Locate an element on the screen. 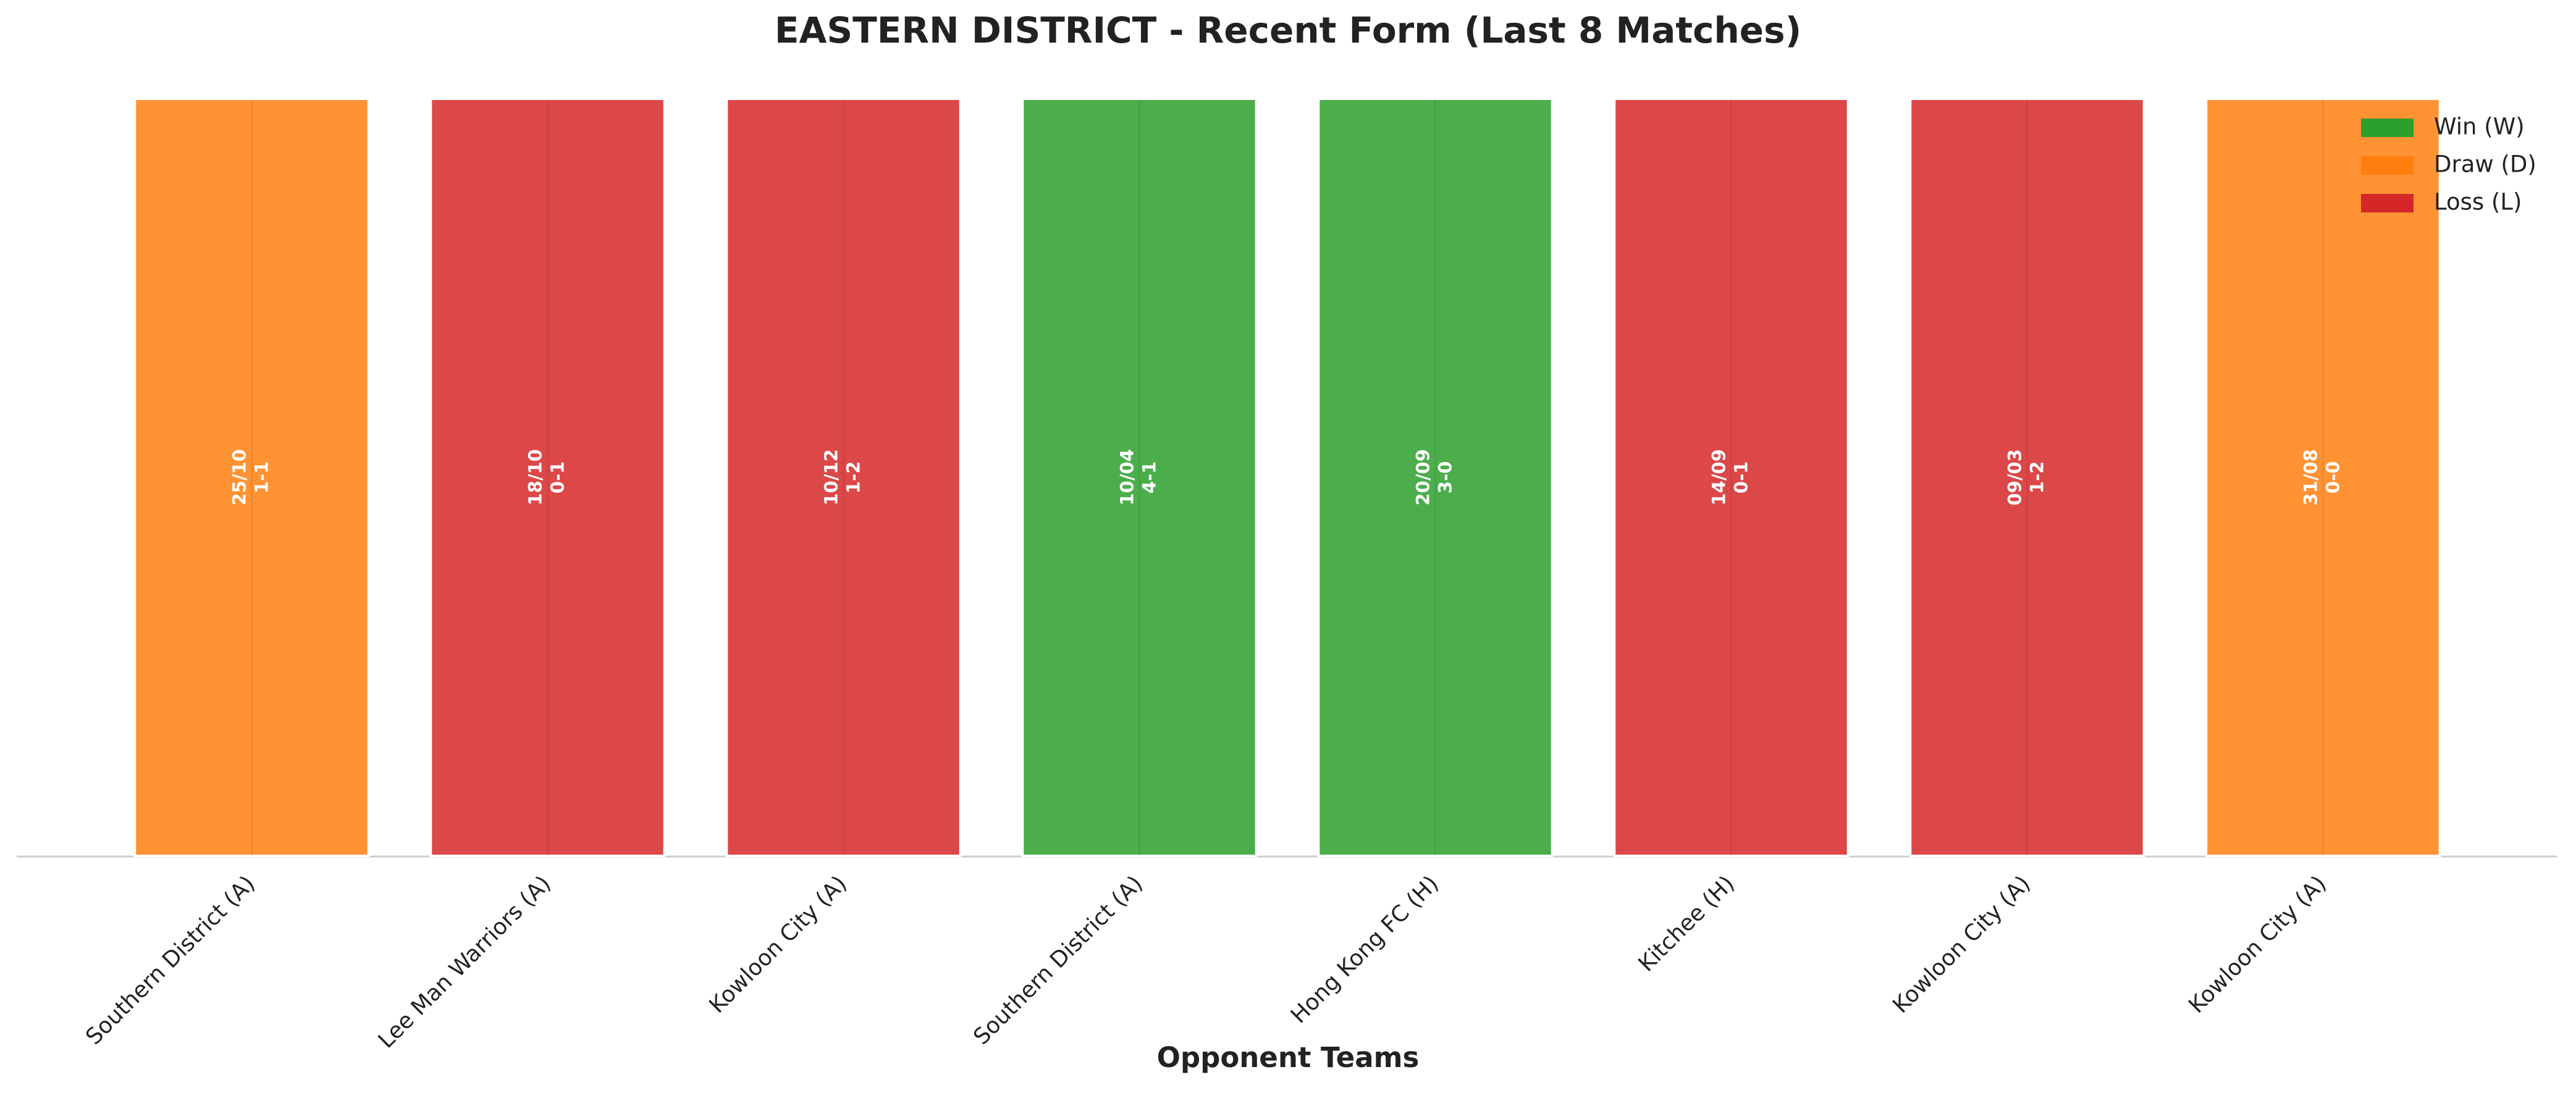 This screenshot has width=2576, height=1093. x-axis-label: Opponent Teams is located at coordinates (1288, 1057).